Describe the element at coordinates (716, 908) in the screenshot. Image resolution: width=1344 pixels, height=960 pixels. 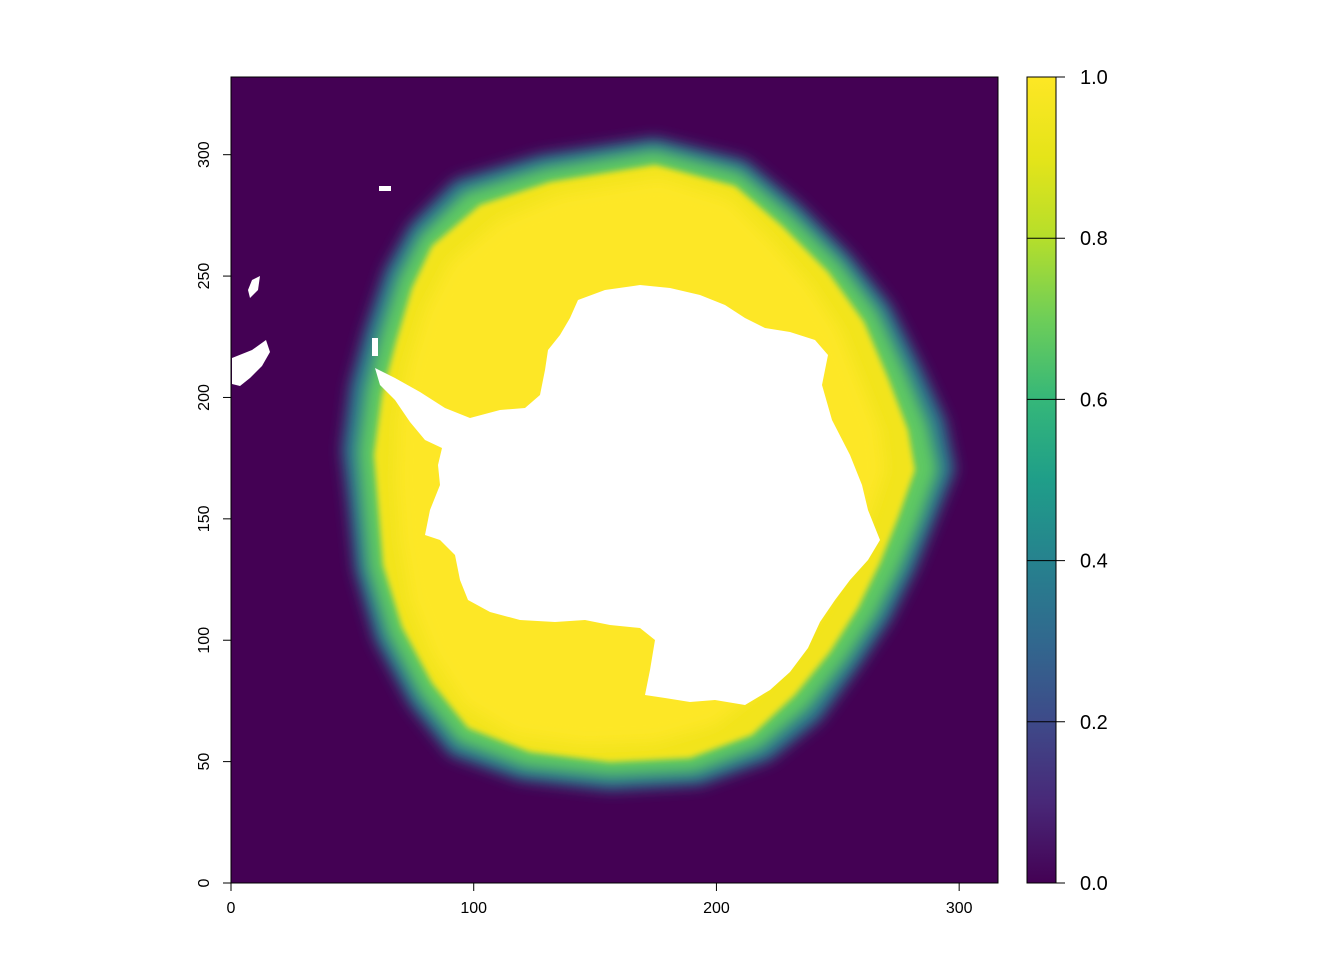
I see `x-tick-label: 200` at that location.